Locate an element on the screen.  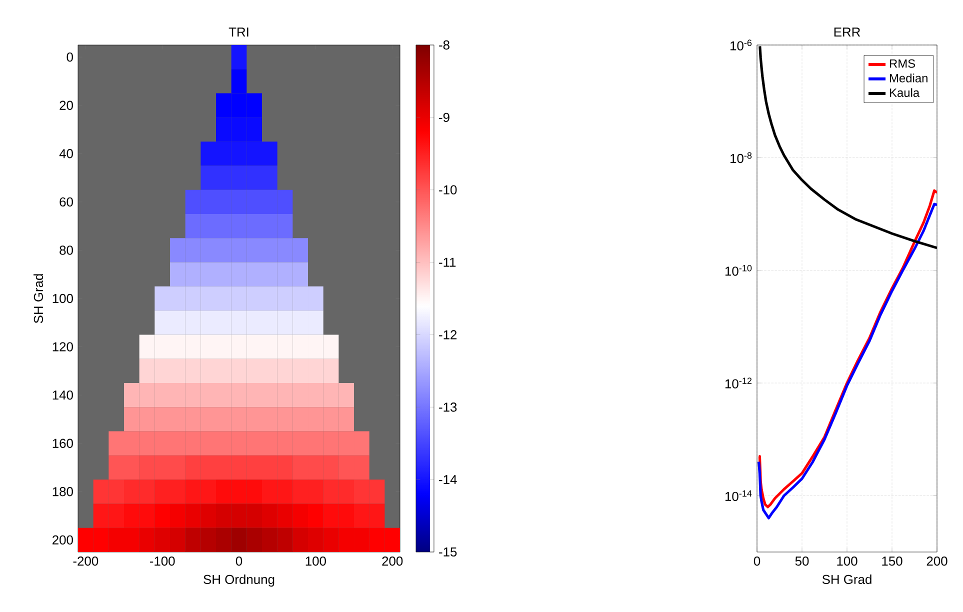
y-tick-label: 160 is located at coordinates (62, 443).